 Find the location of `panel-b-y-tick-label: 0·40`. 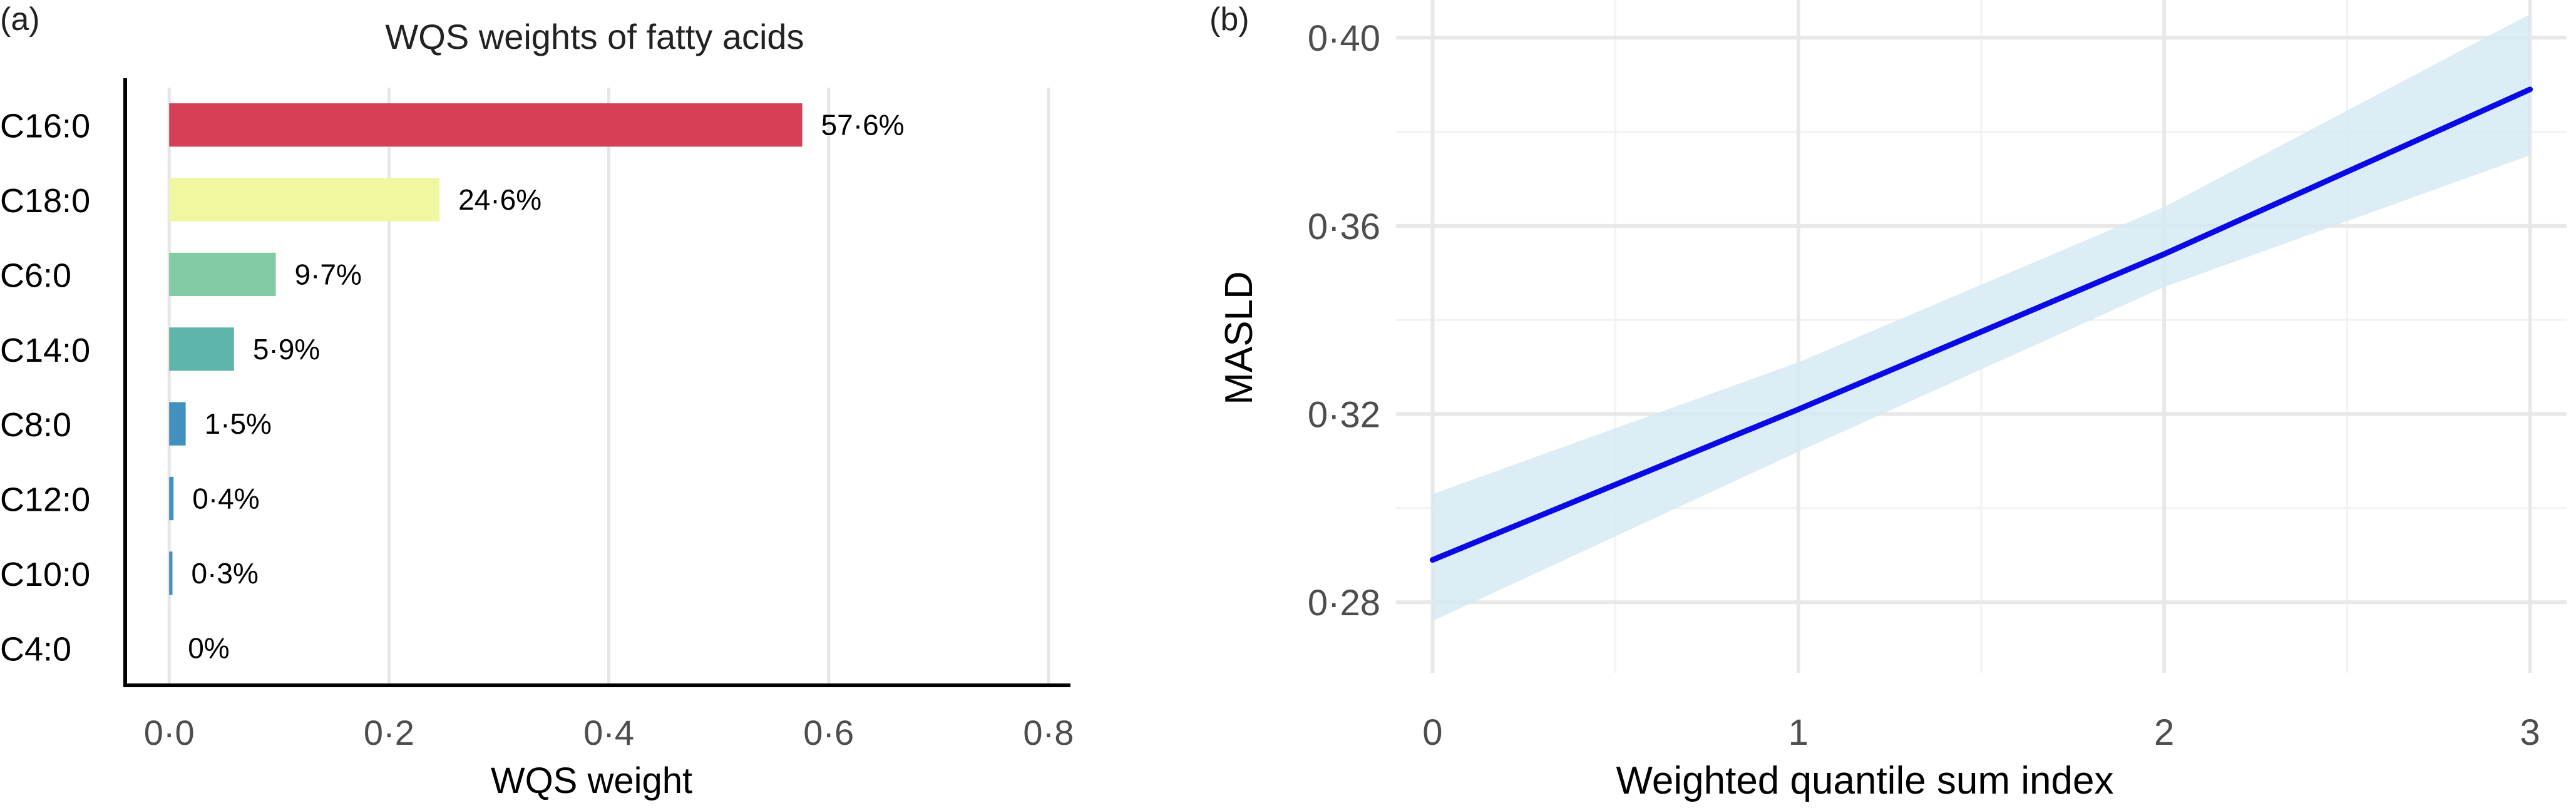

panel-b-y-tick-label: 0·40 is located at coordinates (1344, 38).